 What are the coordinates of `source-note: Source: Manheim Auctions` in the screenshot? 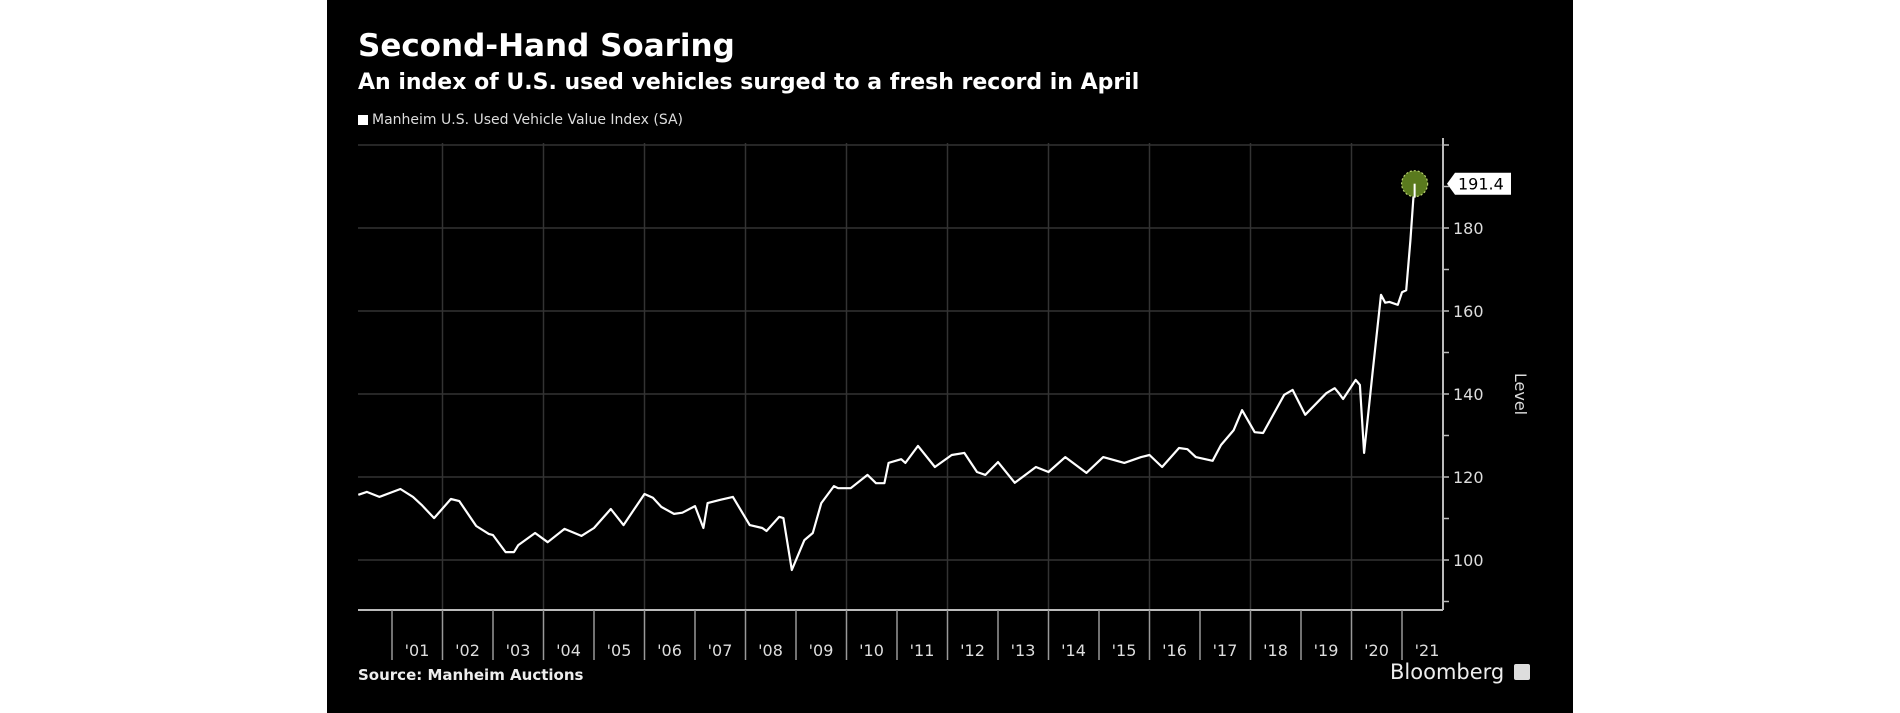 It's located at (471, 675).